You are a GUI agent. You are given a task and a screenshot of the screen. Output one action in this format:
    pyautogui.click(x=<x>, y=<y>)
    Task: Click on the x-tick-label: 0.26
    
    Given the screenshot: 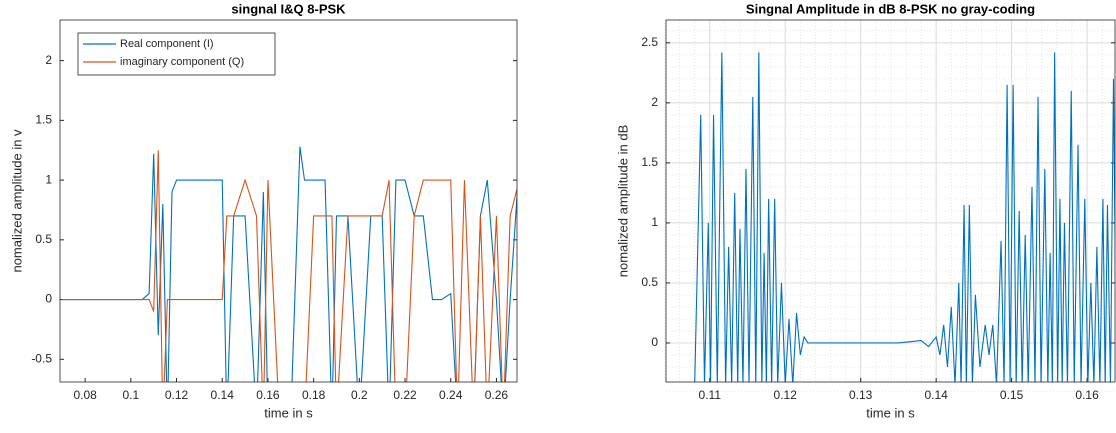 What is the action you would take?
    pyautogui.click(x=497, y=395)
    